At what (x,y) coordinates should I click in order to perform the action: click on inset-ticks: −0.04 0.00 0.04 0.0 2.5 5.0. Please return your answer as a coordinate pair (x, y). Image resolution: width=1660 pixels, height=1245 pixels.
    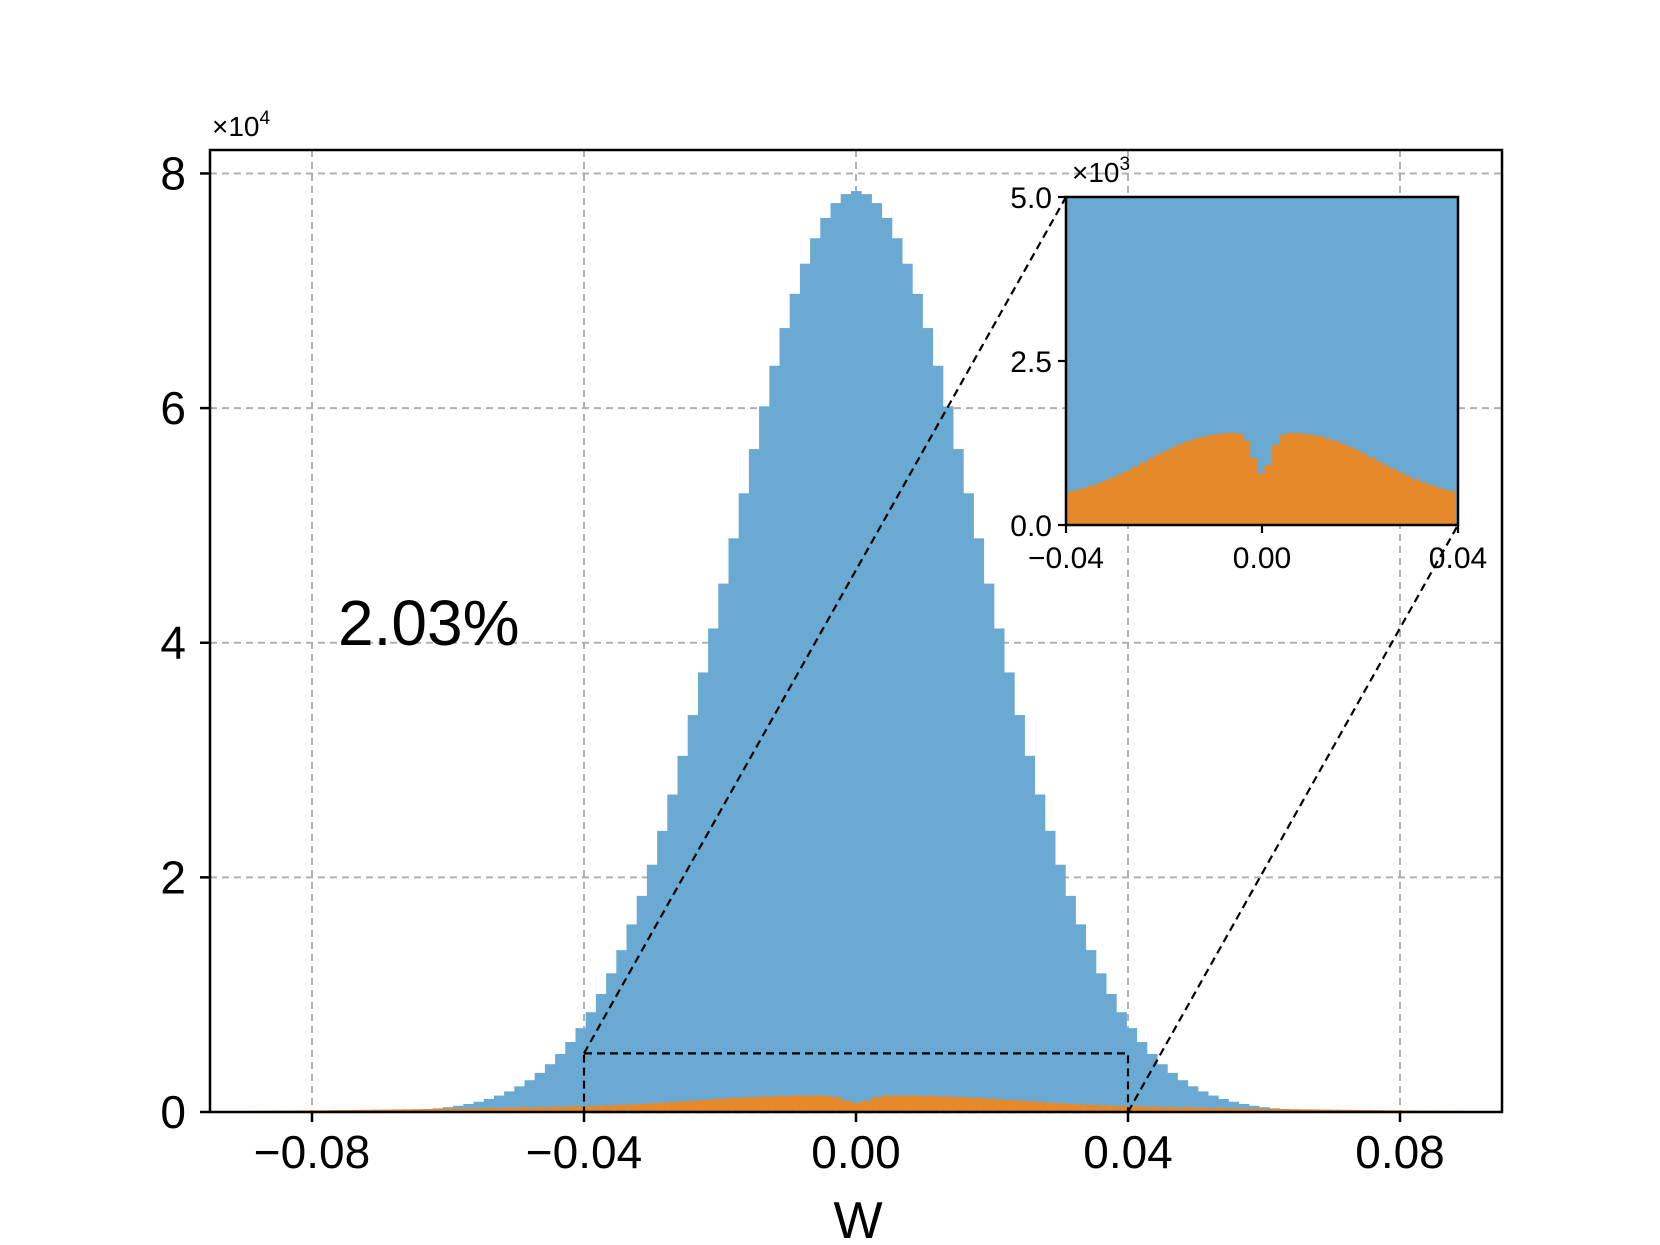
    Looking at the image, I should click on (1248, 378).